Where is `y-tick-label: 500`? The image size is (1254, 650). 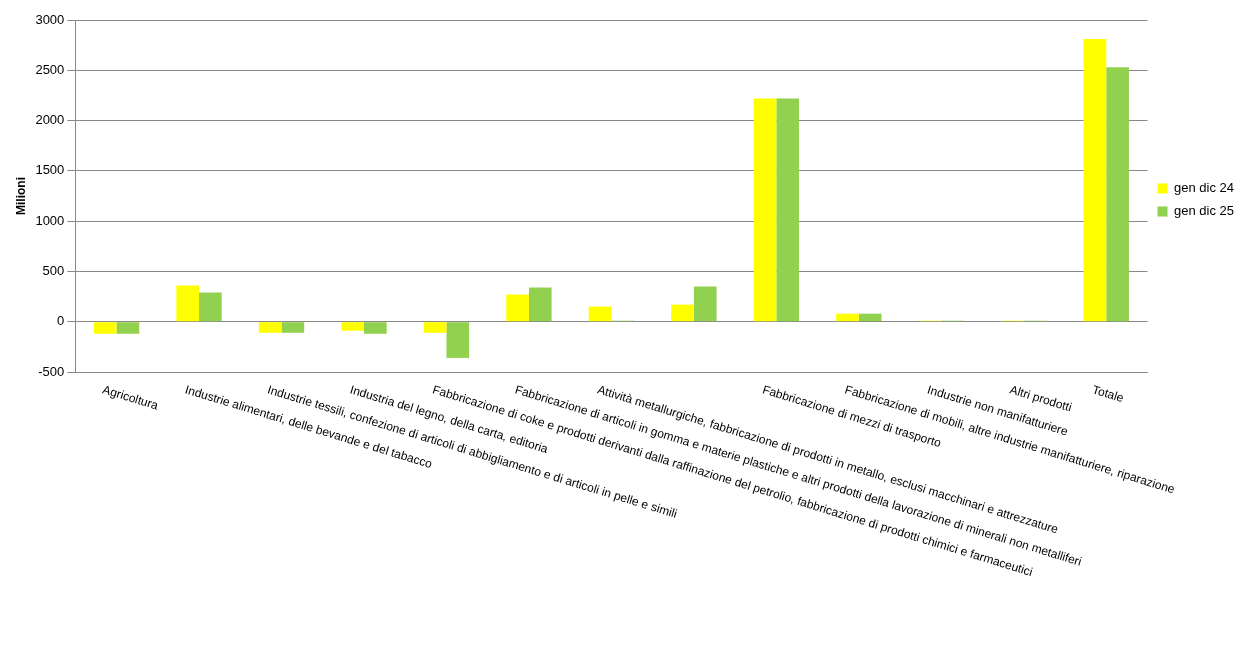
y-tick-label: 500 is located at coordinates (53, 271).